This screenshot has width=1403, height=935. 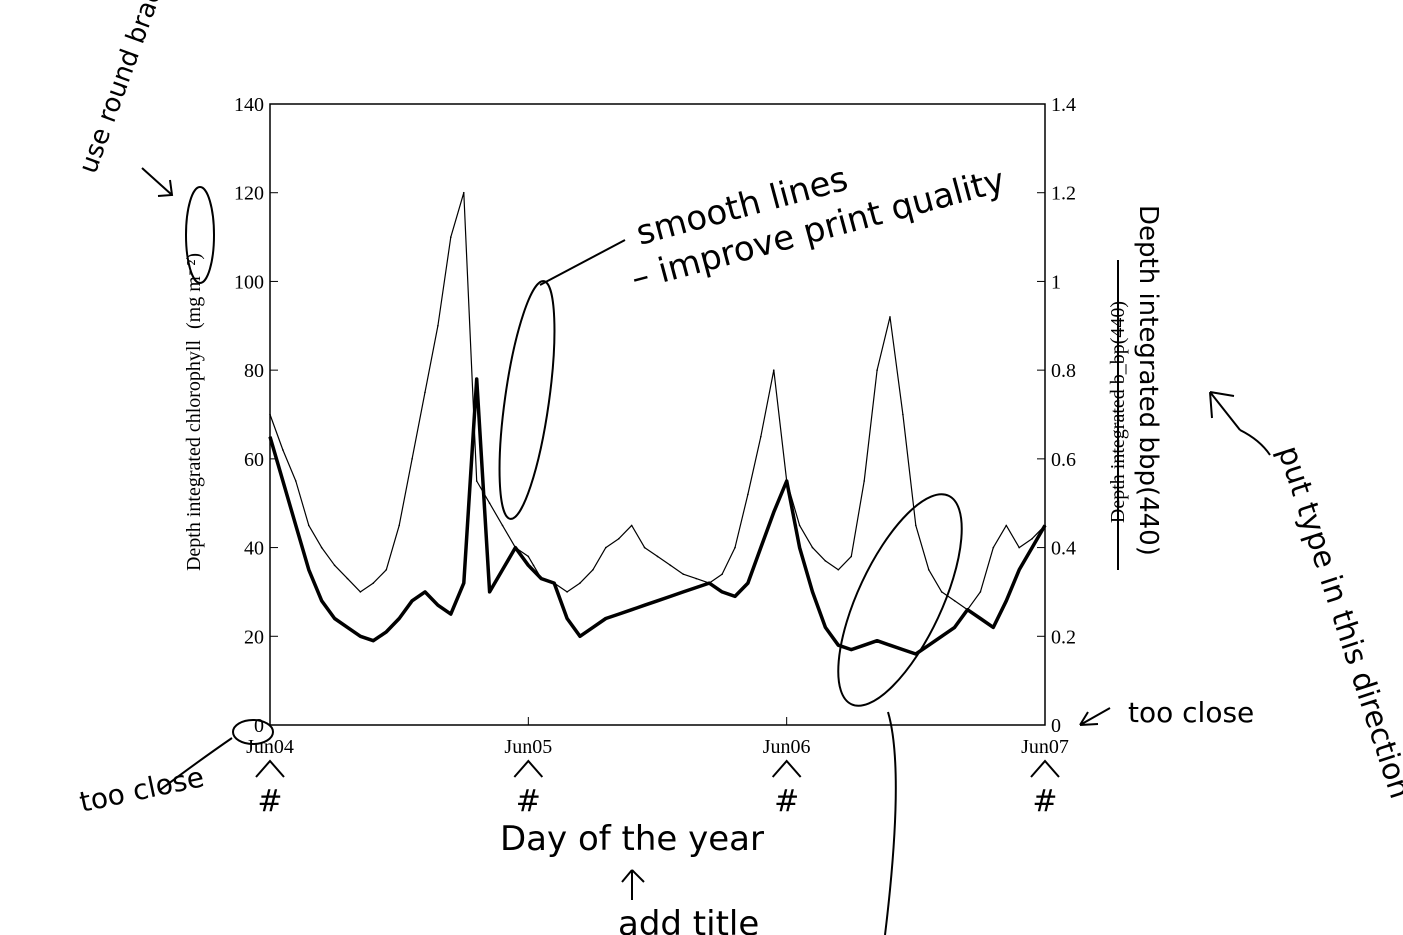 What do you see at coordinates (1336, 622) in the screenshot?
I see `annotation-put-type: put type in this direction` at bounding box center [1336, 622].